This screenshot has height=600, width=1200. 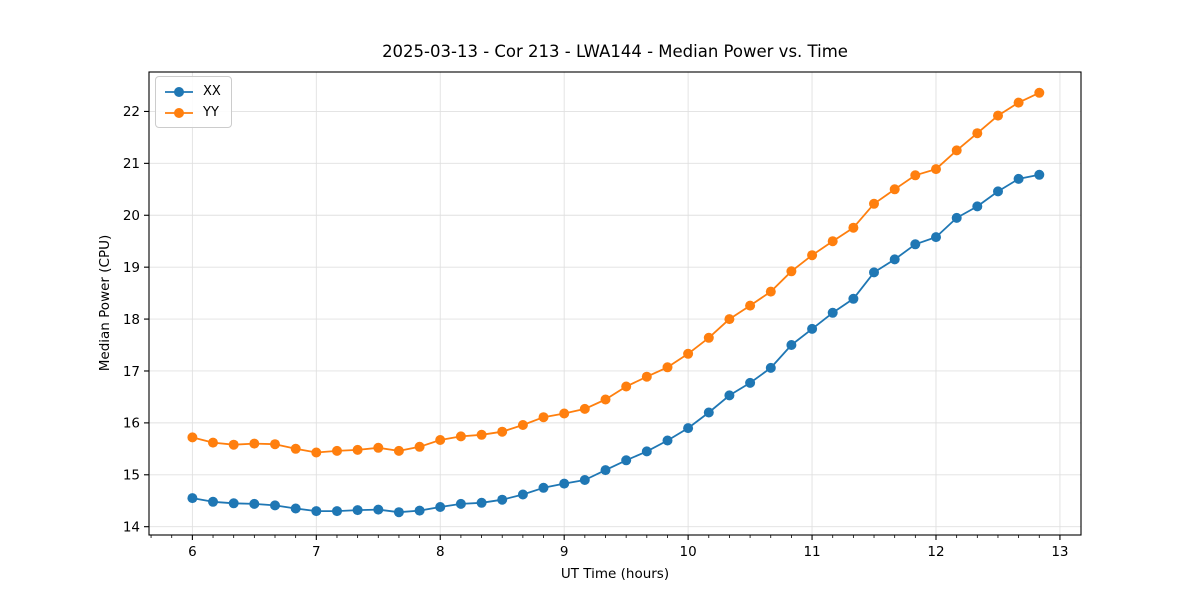 I want to click on x-tick-label: 13, so click(x=1059, y=552).